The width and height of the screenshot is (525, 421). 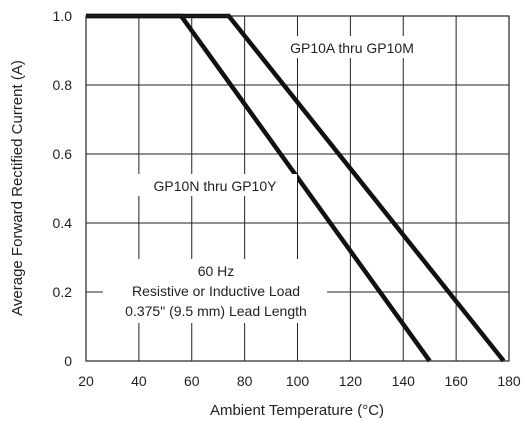 I want to click on x-tick-label: 80, so click(x=245, y=381).